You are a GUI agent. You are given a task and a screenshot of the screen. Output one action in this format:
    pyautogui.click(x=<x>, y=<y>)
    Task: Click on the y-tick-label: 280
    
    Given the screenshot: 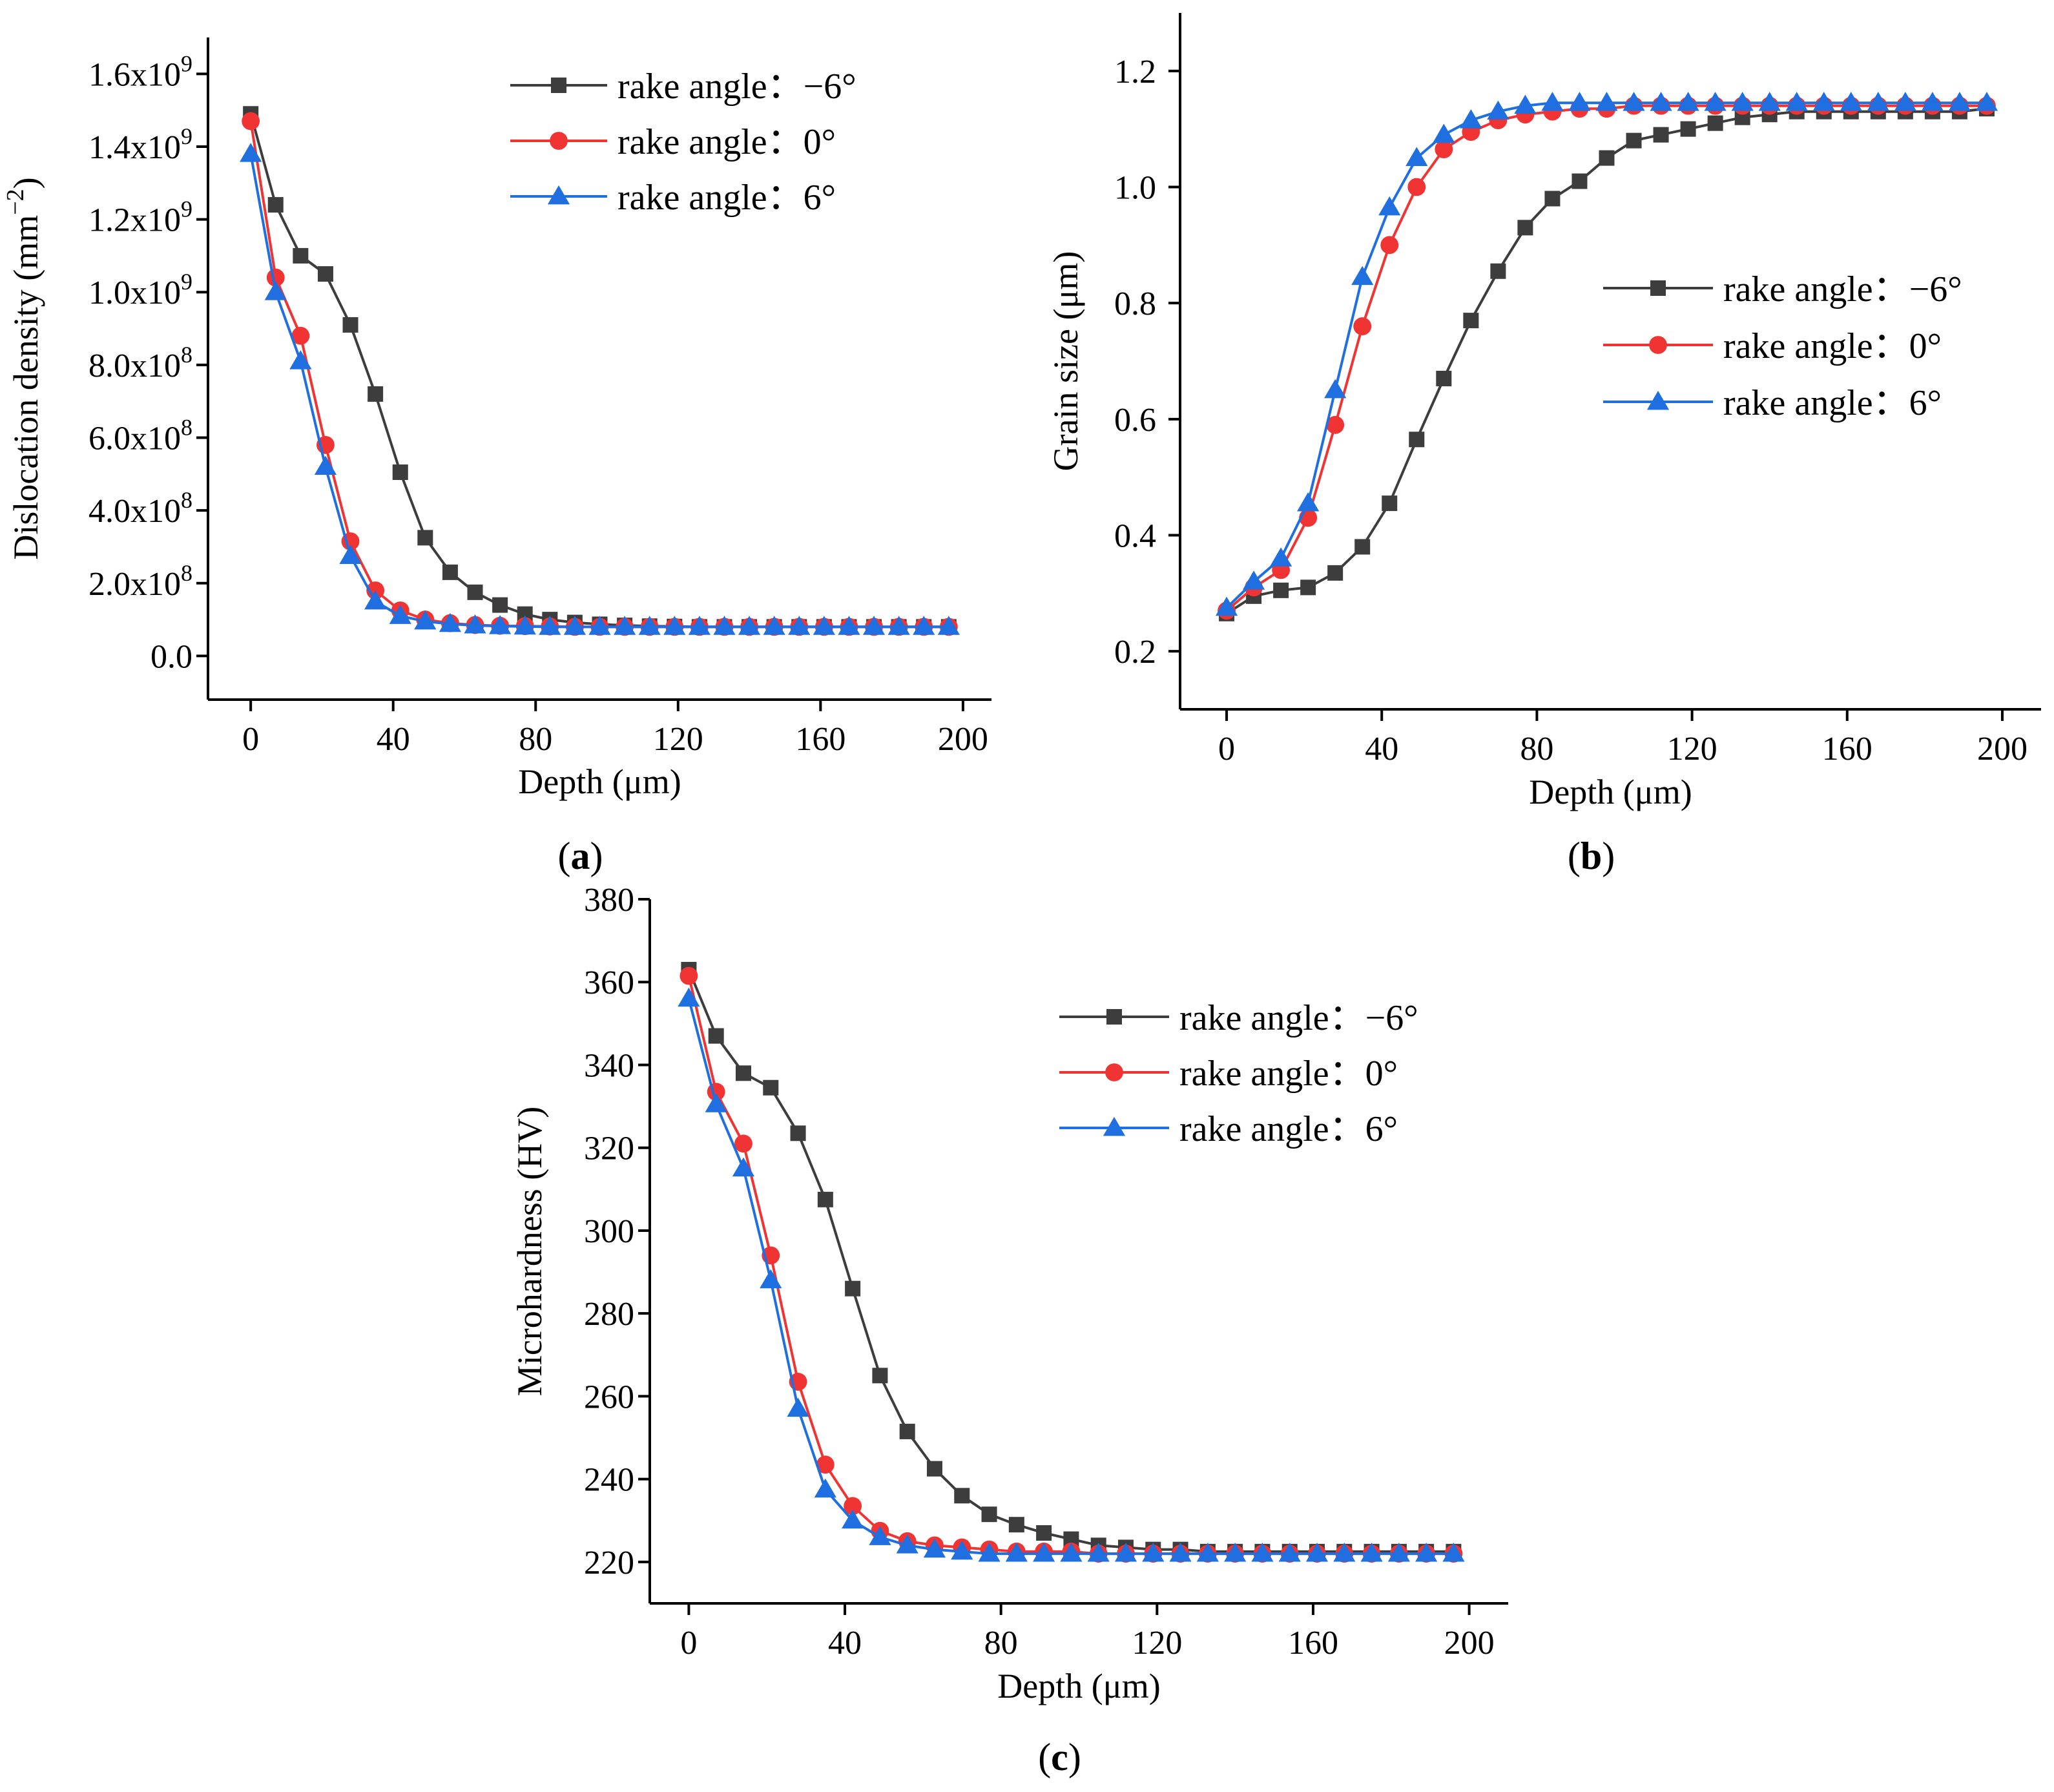 What is the action you would take?
    pyautogui.click(x=609, y=1314)
    